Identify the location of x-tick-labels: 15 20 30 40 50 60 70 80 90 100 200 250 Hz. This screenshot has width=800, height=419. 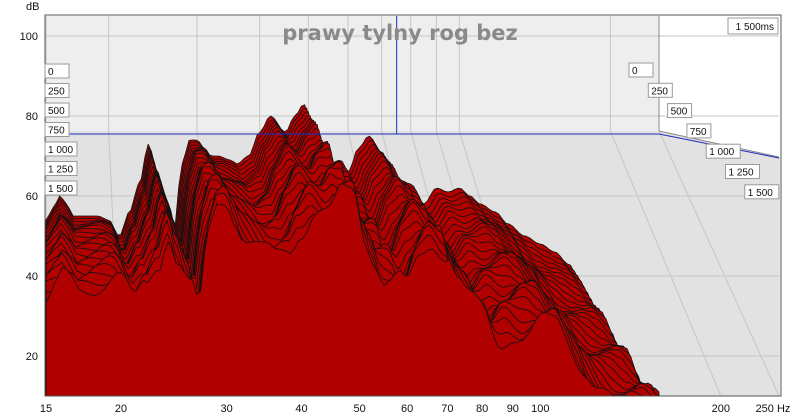
(415, 409).